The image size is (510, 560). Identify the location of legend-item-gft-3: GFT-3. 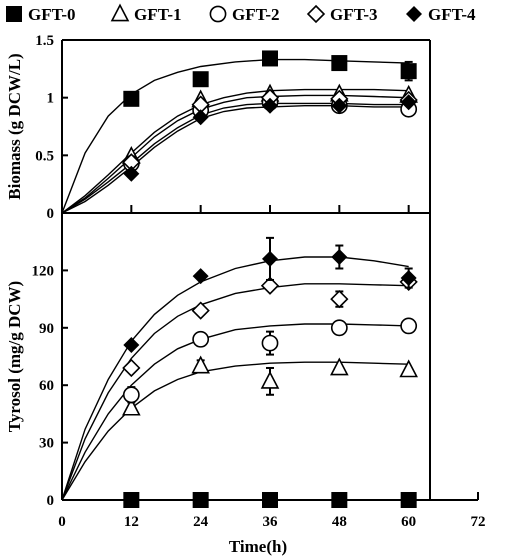
(342, 14).